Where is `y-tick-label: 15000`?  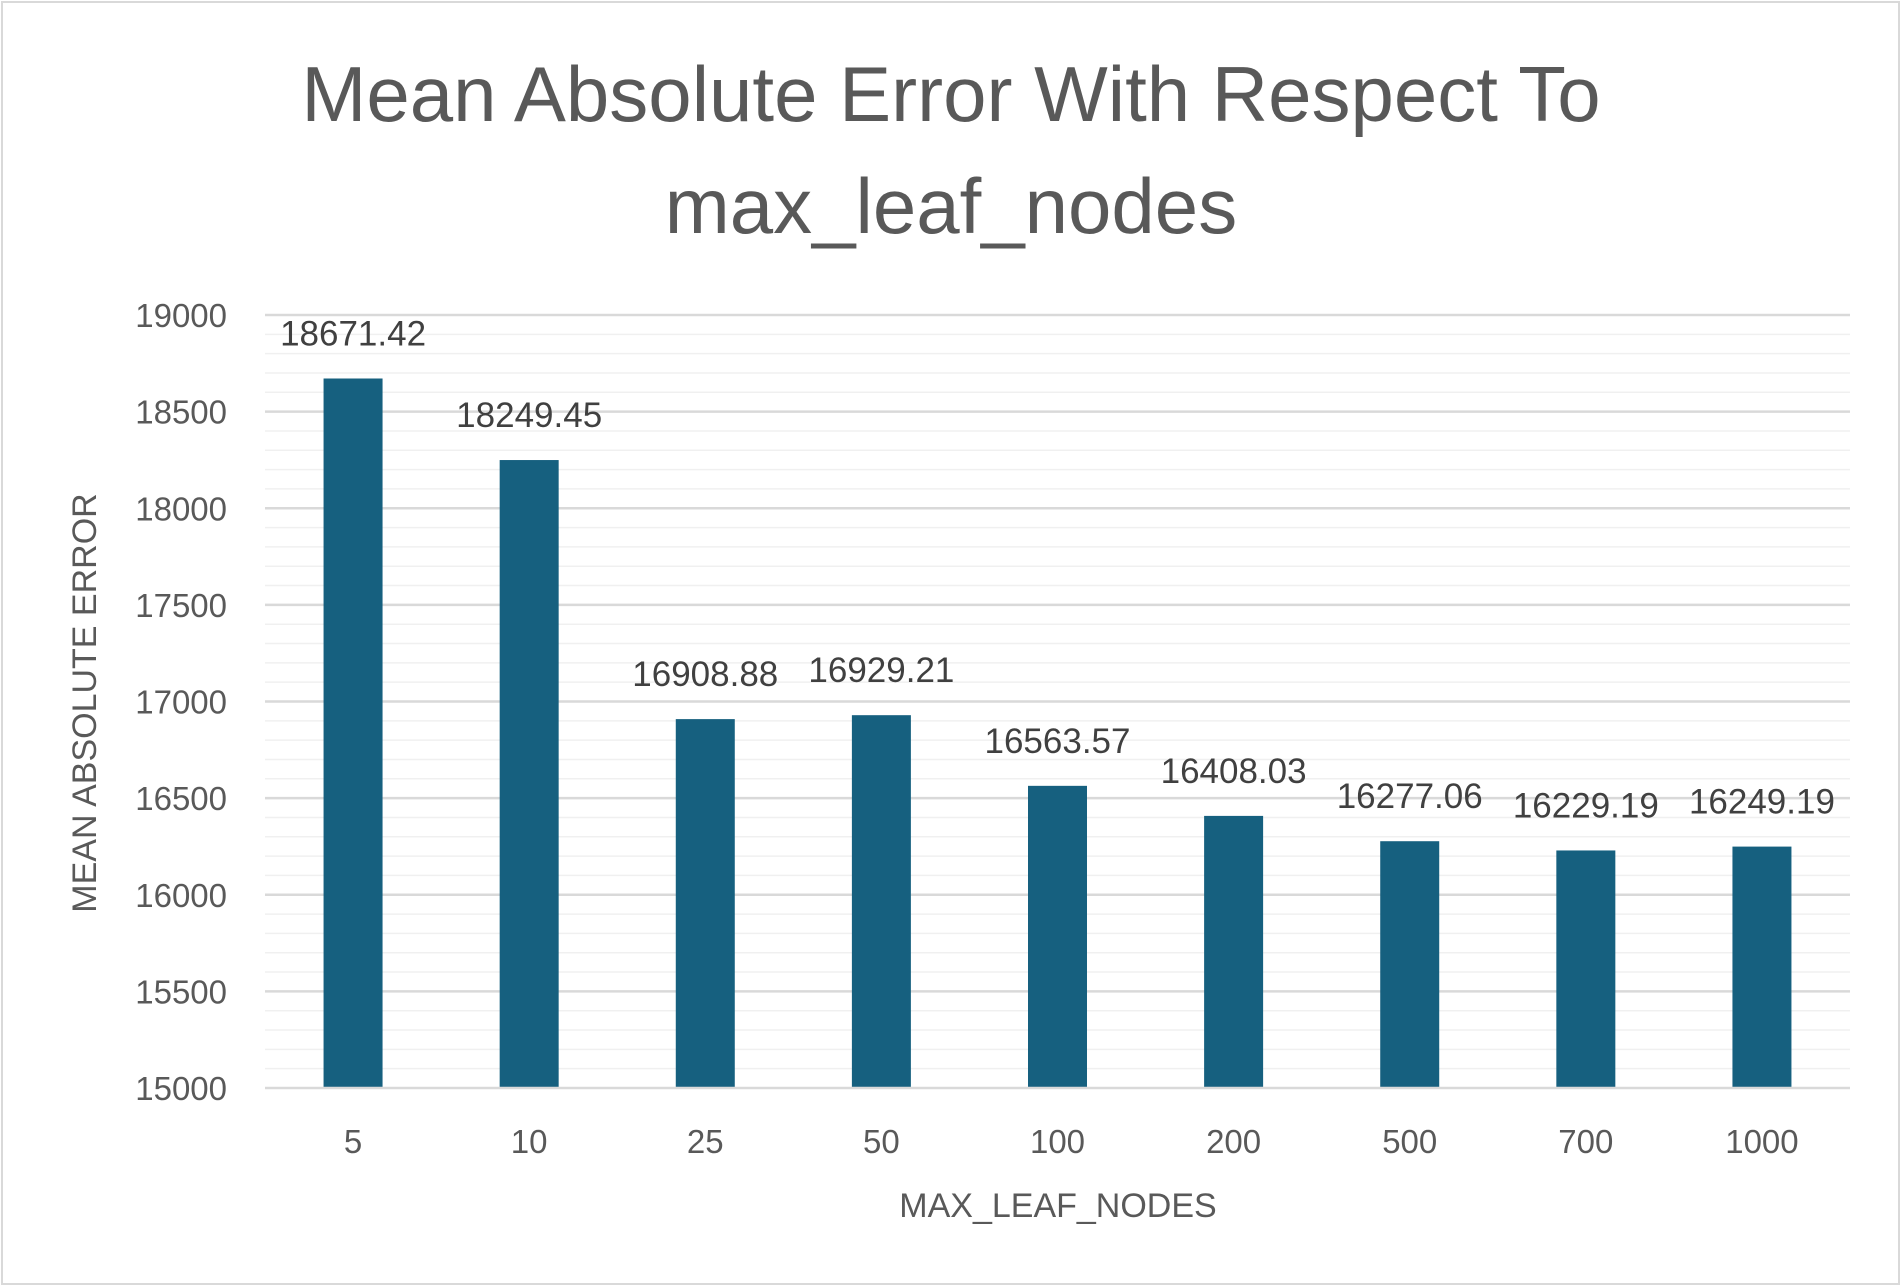
y-tick-label: 15000 is located at coordinates (181, 1088).